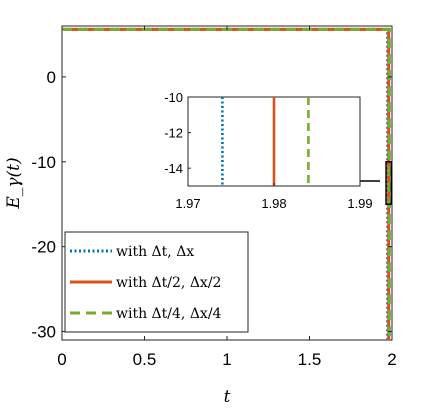  What do you see at coordinates (43, 247) in the screenshot?
I see `y-tick-label: -20` at bounding box center [43, 247].